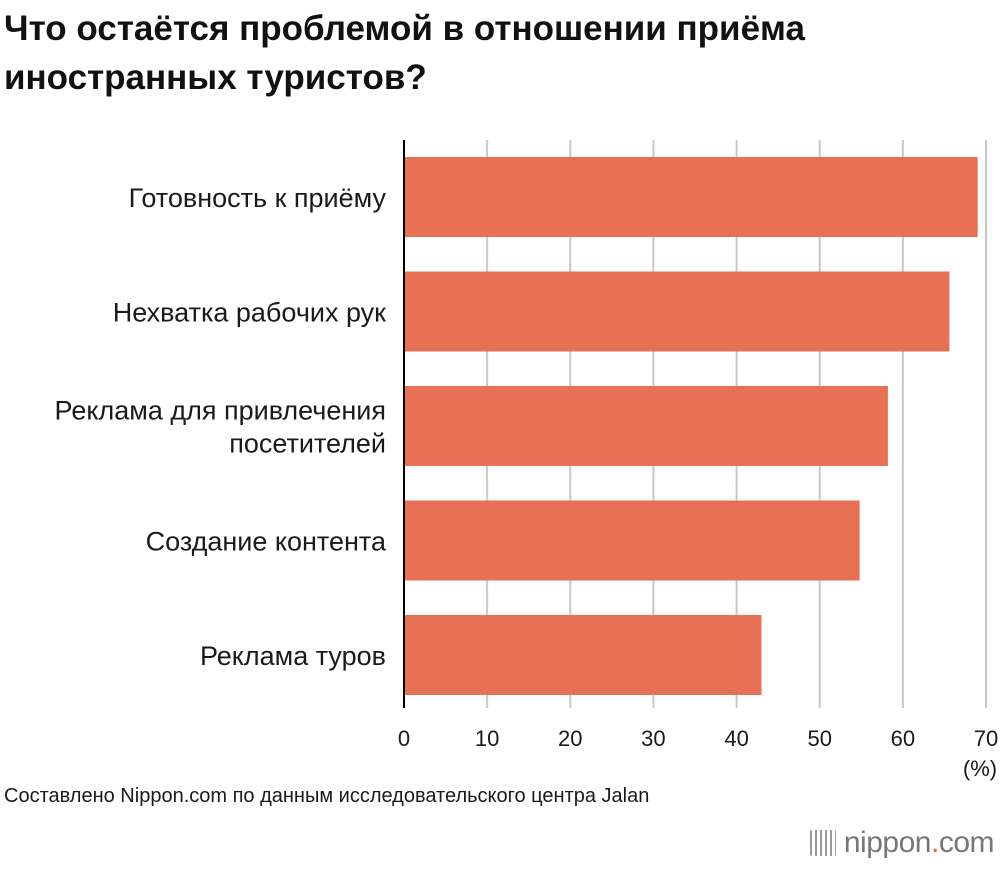 The image size is (1000, 870). Describe the element at coordinates (258, 198) in the screenshot. I see `category-label-0: Готовность к приёму` at that location.